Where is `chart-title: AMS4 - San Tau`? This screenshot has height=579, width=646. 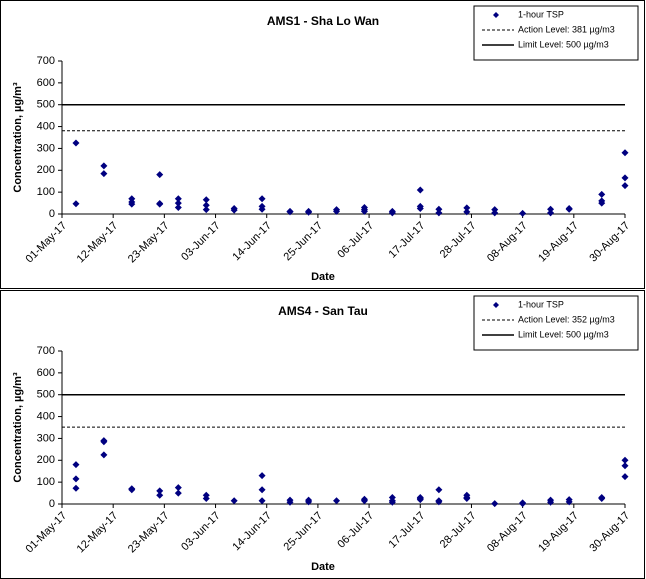 chart-title: AMS4 - San Tau is located at coordinates (323, 311).